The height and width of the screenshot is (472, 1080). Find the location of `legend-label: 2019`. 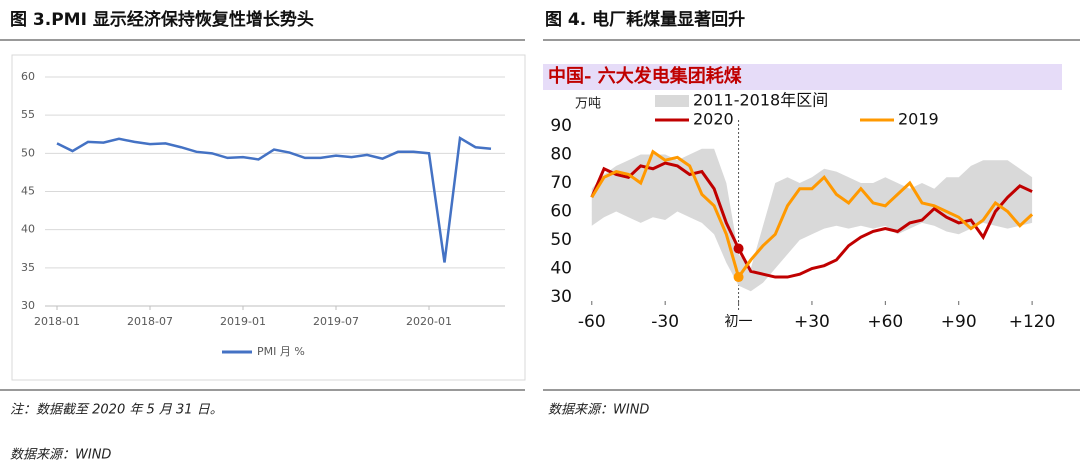

legend-label: 2019 is located at coordinates (918, 119).